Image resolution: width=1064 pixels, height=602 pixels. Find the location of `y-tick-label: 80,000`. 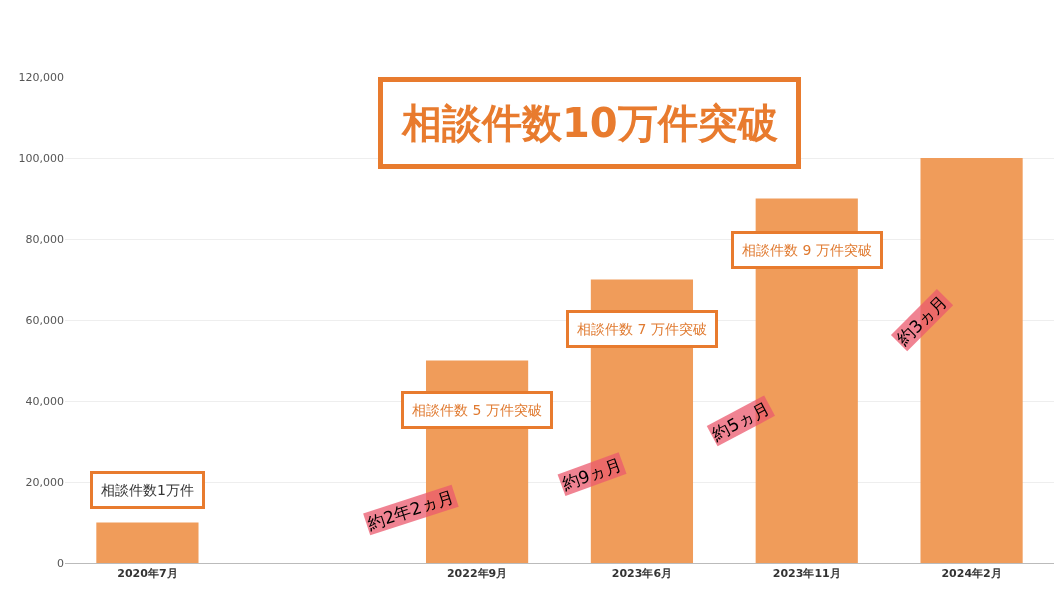

y-tick-label: 80,000 is located at coordinates (44, 239).